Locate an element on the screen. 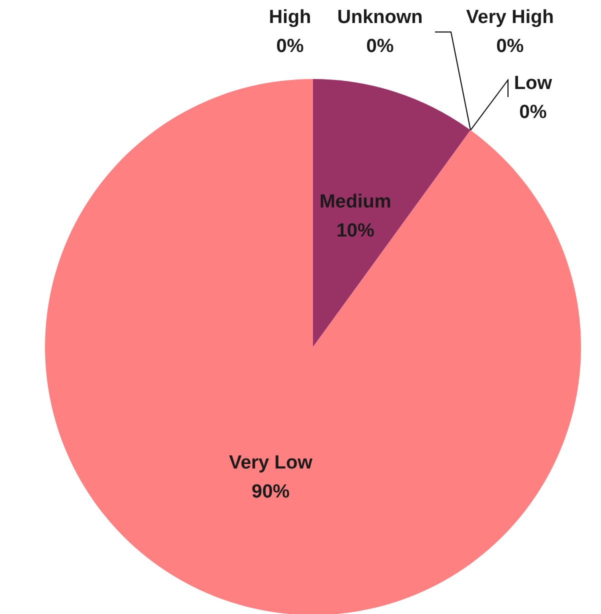 This screenshot has width=601, height=614. category-label: Low is located at coordinates (533, 83).